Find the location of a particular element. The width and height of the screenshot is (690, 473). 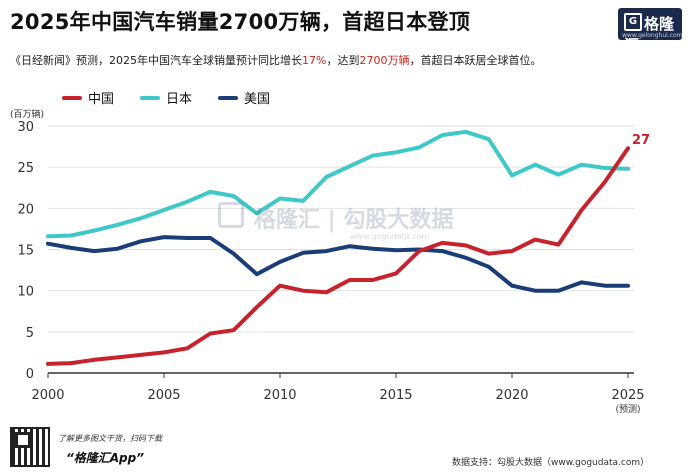

page-title: 2025年中国汽车销量2700万辆，首超日本登顶 is located at coordinates (240, 22).